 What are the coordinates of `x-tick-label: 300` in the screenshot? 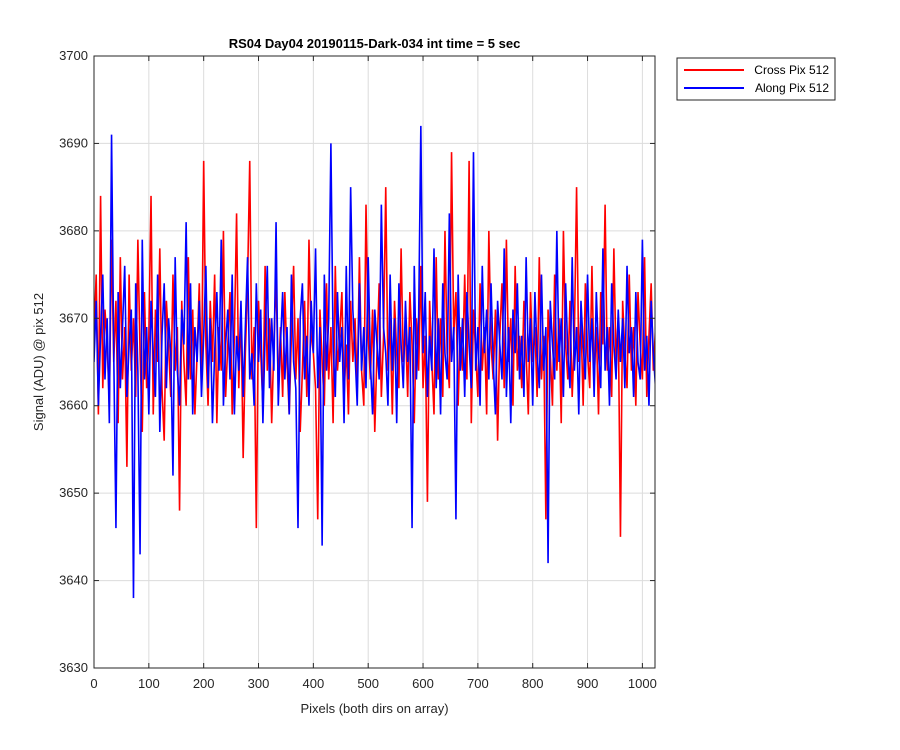 It's located at (259, 683).